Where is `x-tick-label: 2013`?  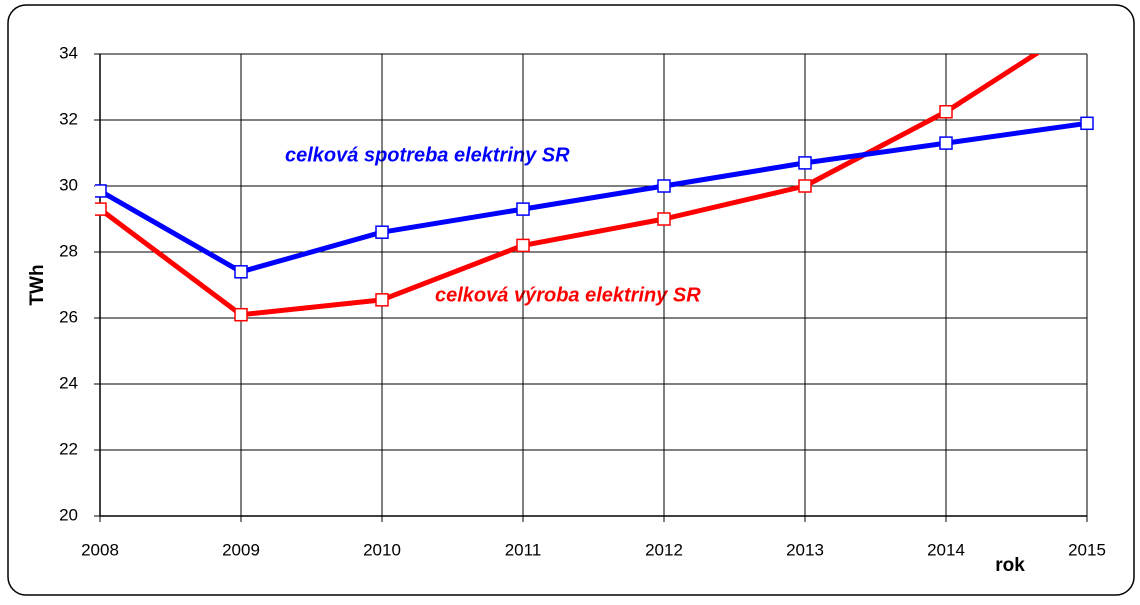 x-tick-label: 2013 is located at coordinates (805, 549).